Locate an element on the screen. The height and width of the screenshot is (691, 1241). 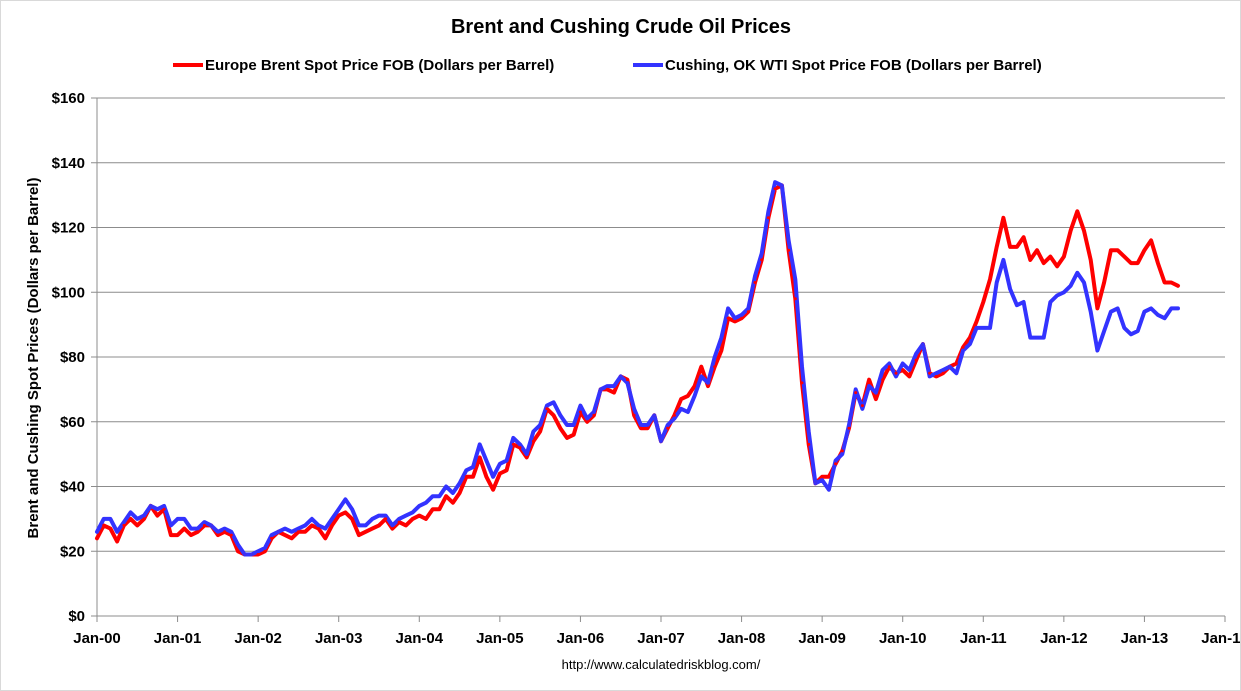
y-tick-label: $80 is located at coordinates (72, 357).